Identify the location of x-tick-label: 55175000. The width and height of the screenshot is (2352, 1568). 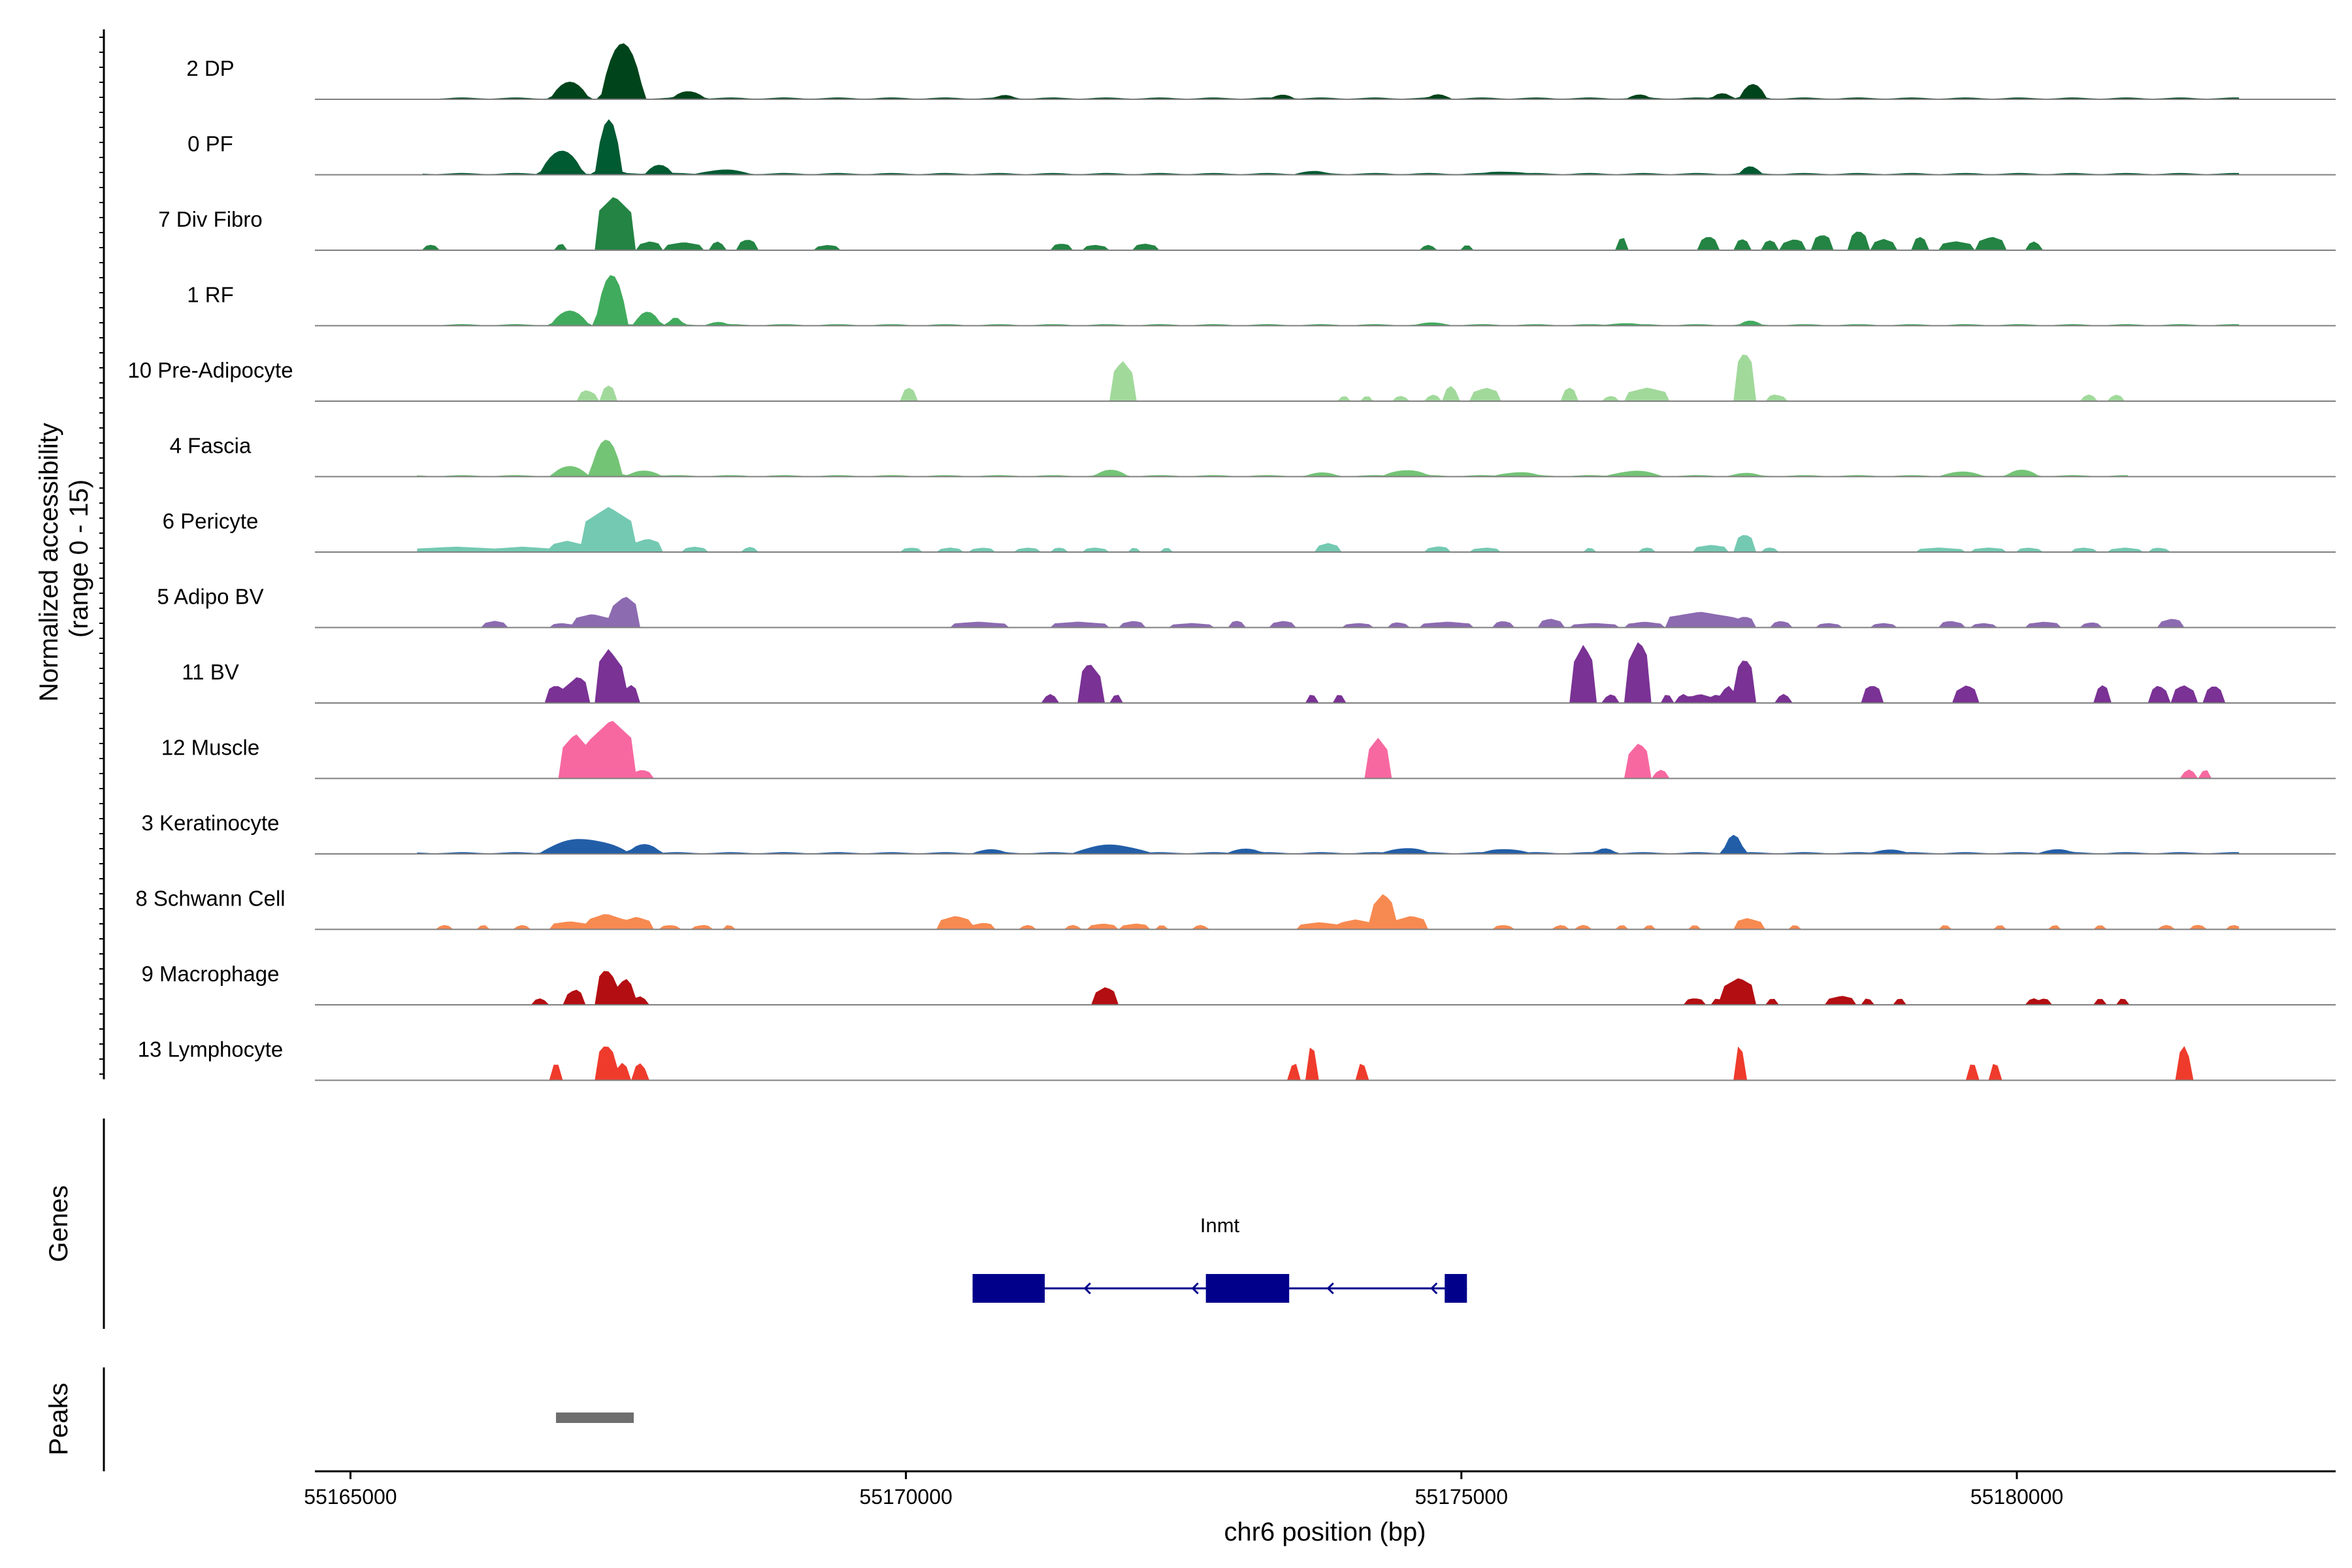
(1461, 1497).